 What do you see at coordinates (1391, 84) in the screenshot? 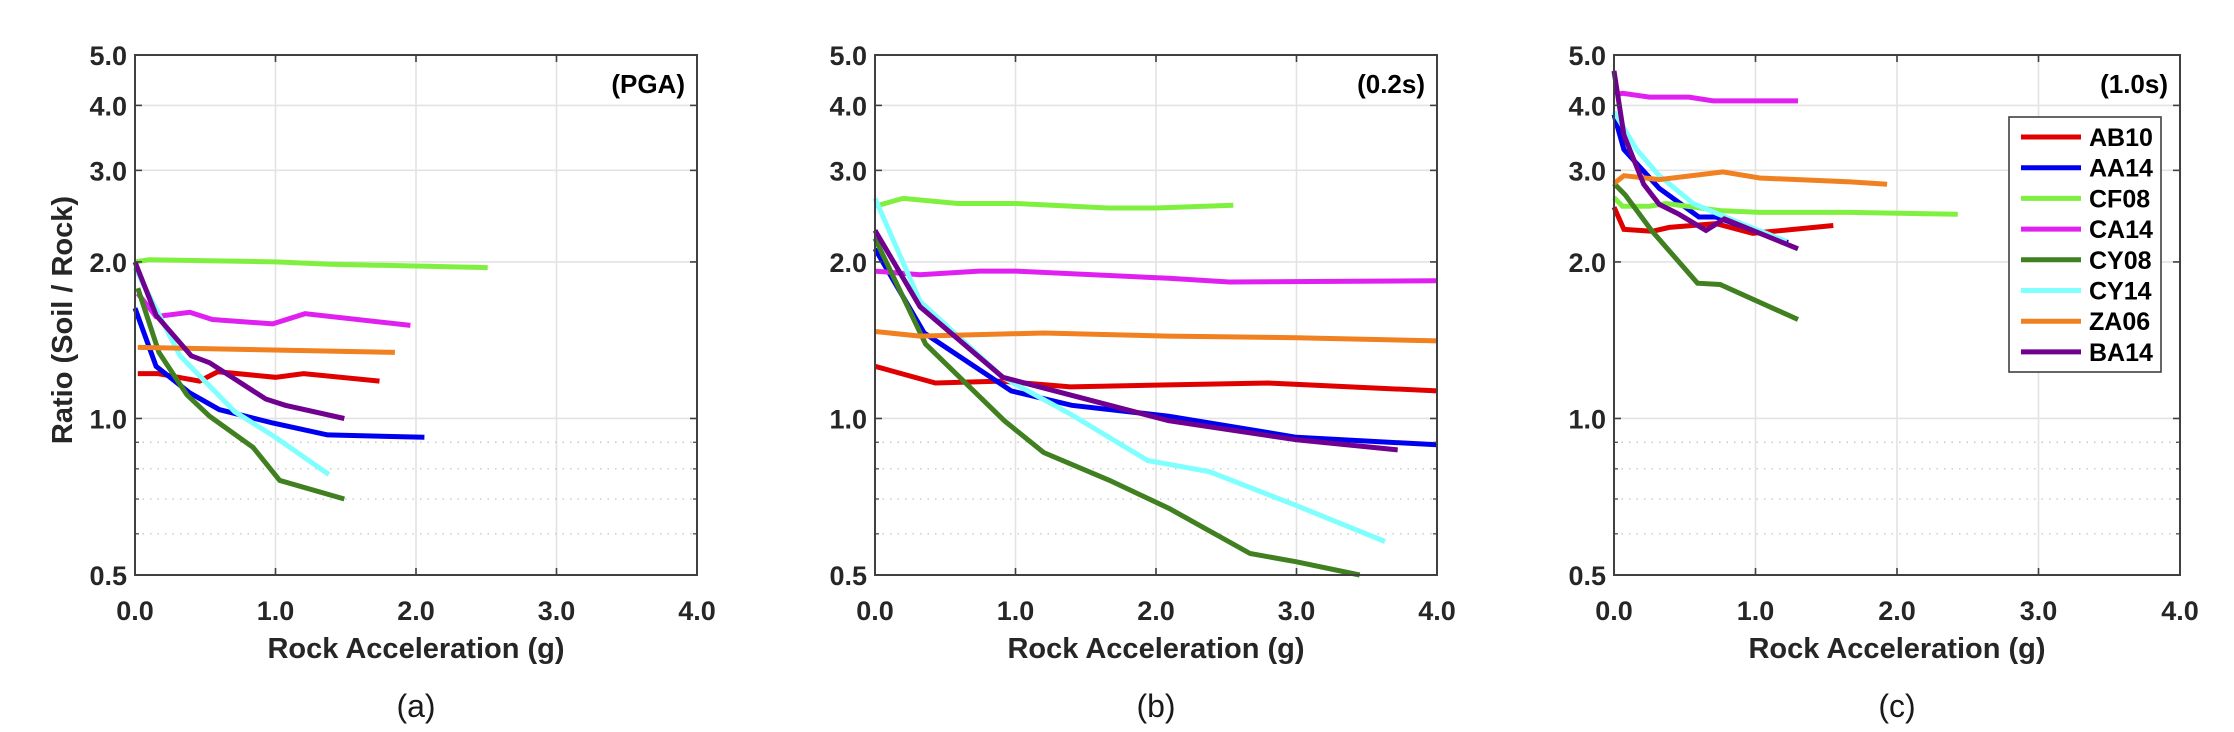
I see `panel-tag: (0.2s)` at bounding box center [1391, 84].